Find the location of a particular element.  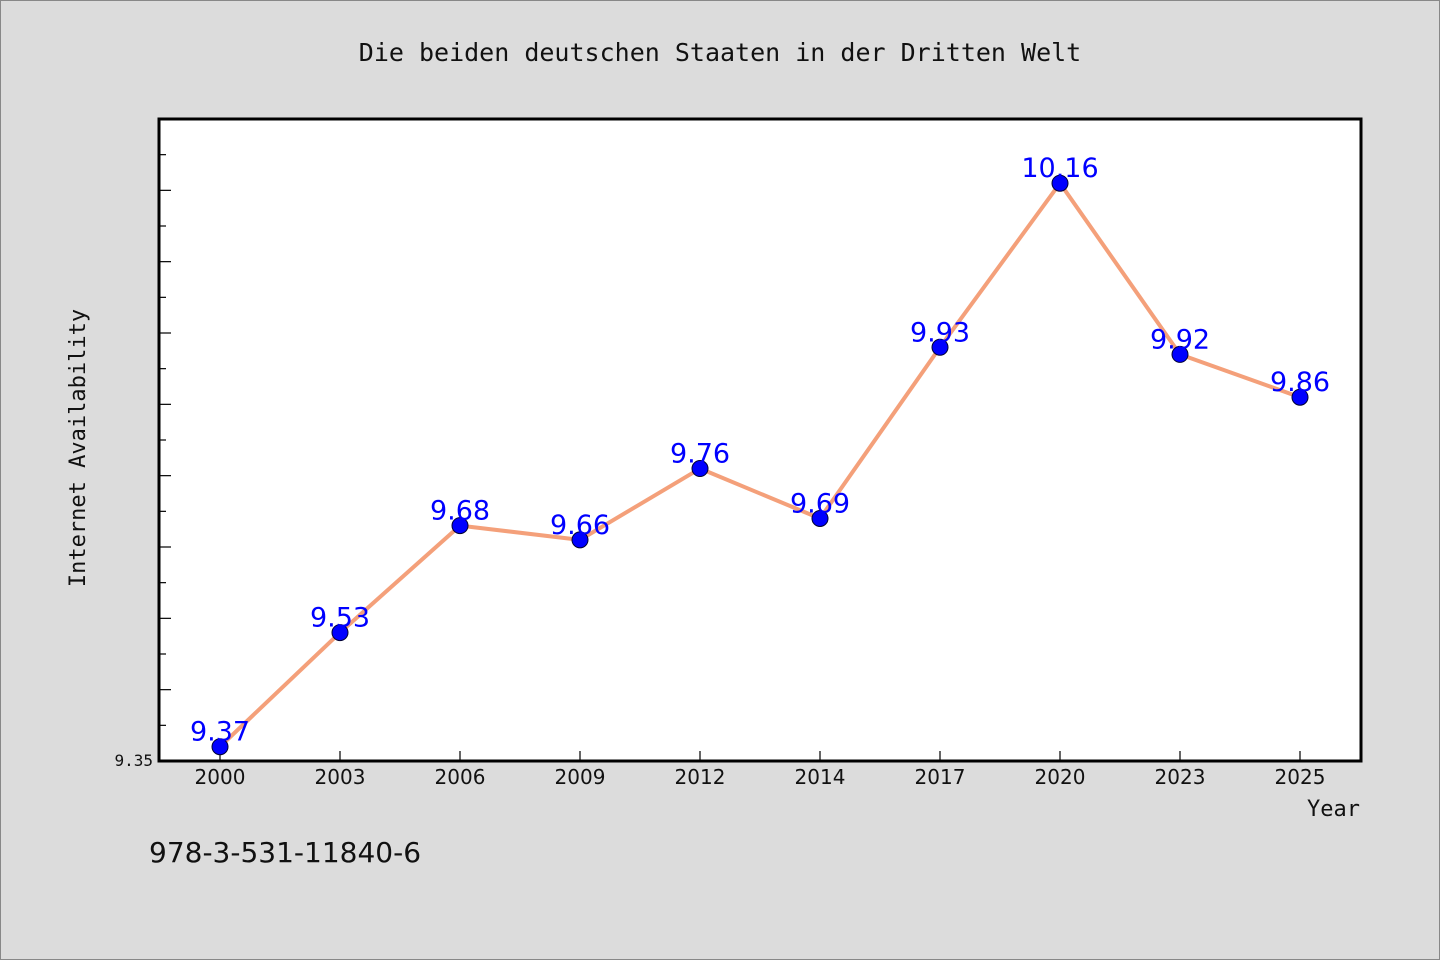

data-label: 9.69 is located at coordinates (820, 503).